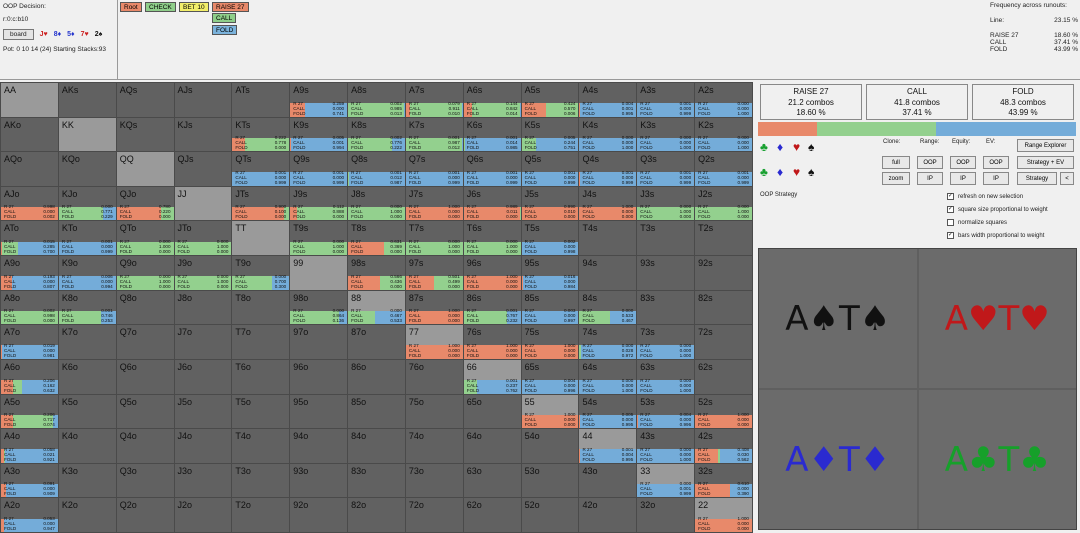 The height and width of the screenshot is (533, 1080). I want to click on call-summary-box: CALL 41.8 combos 37.41 %, so click(917, 102).